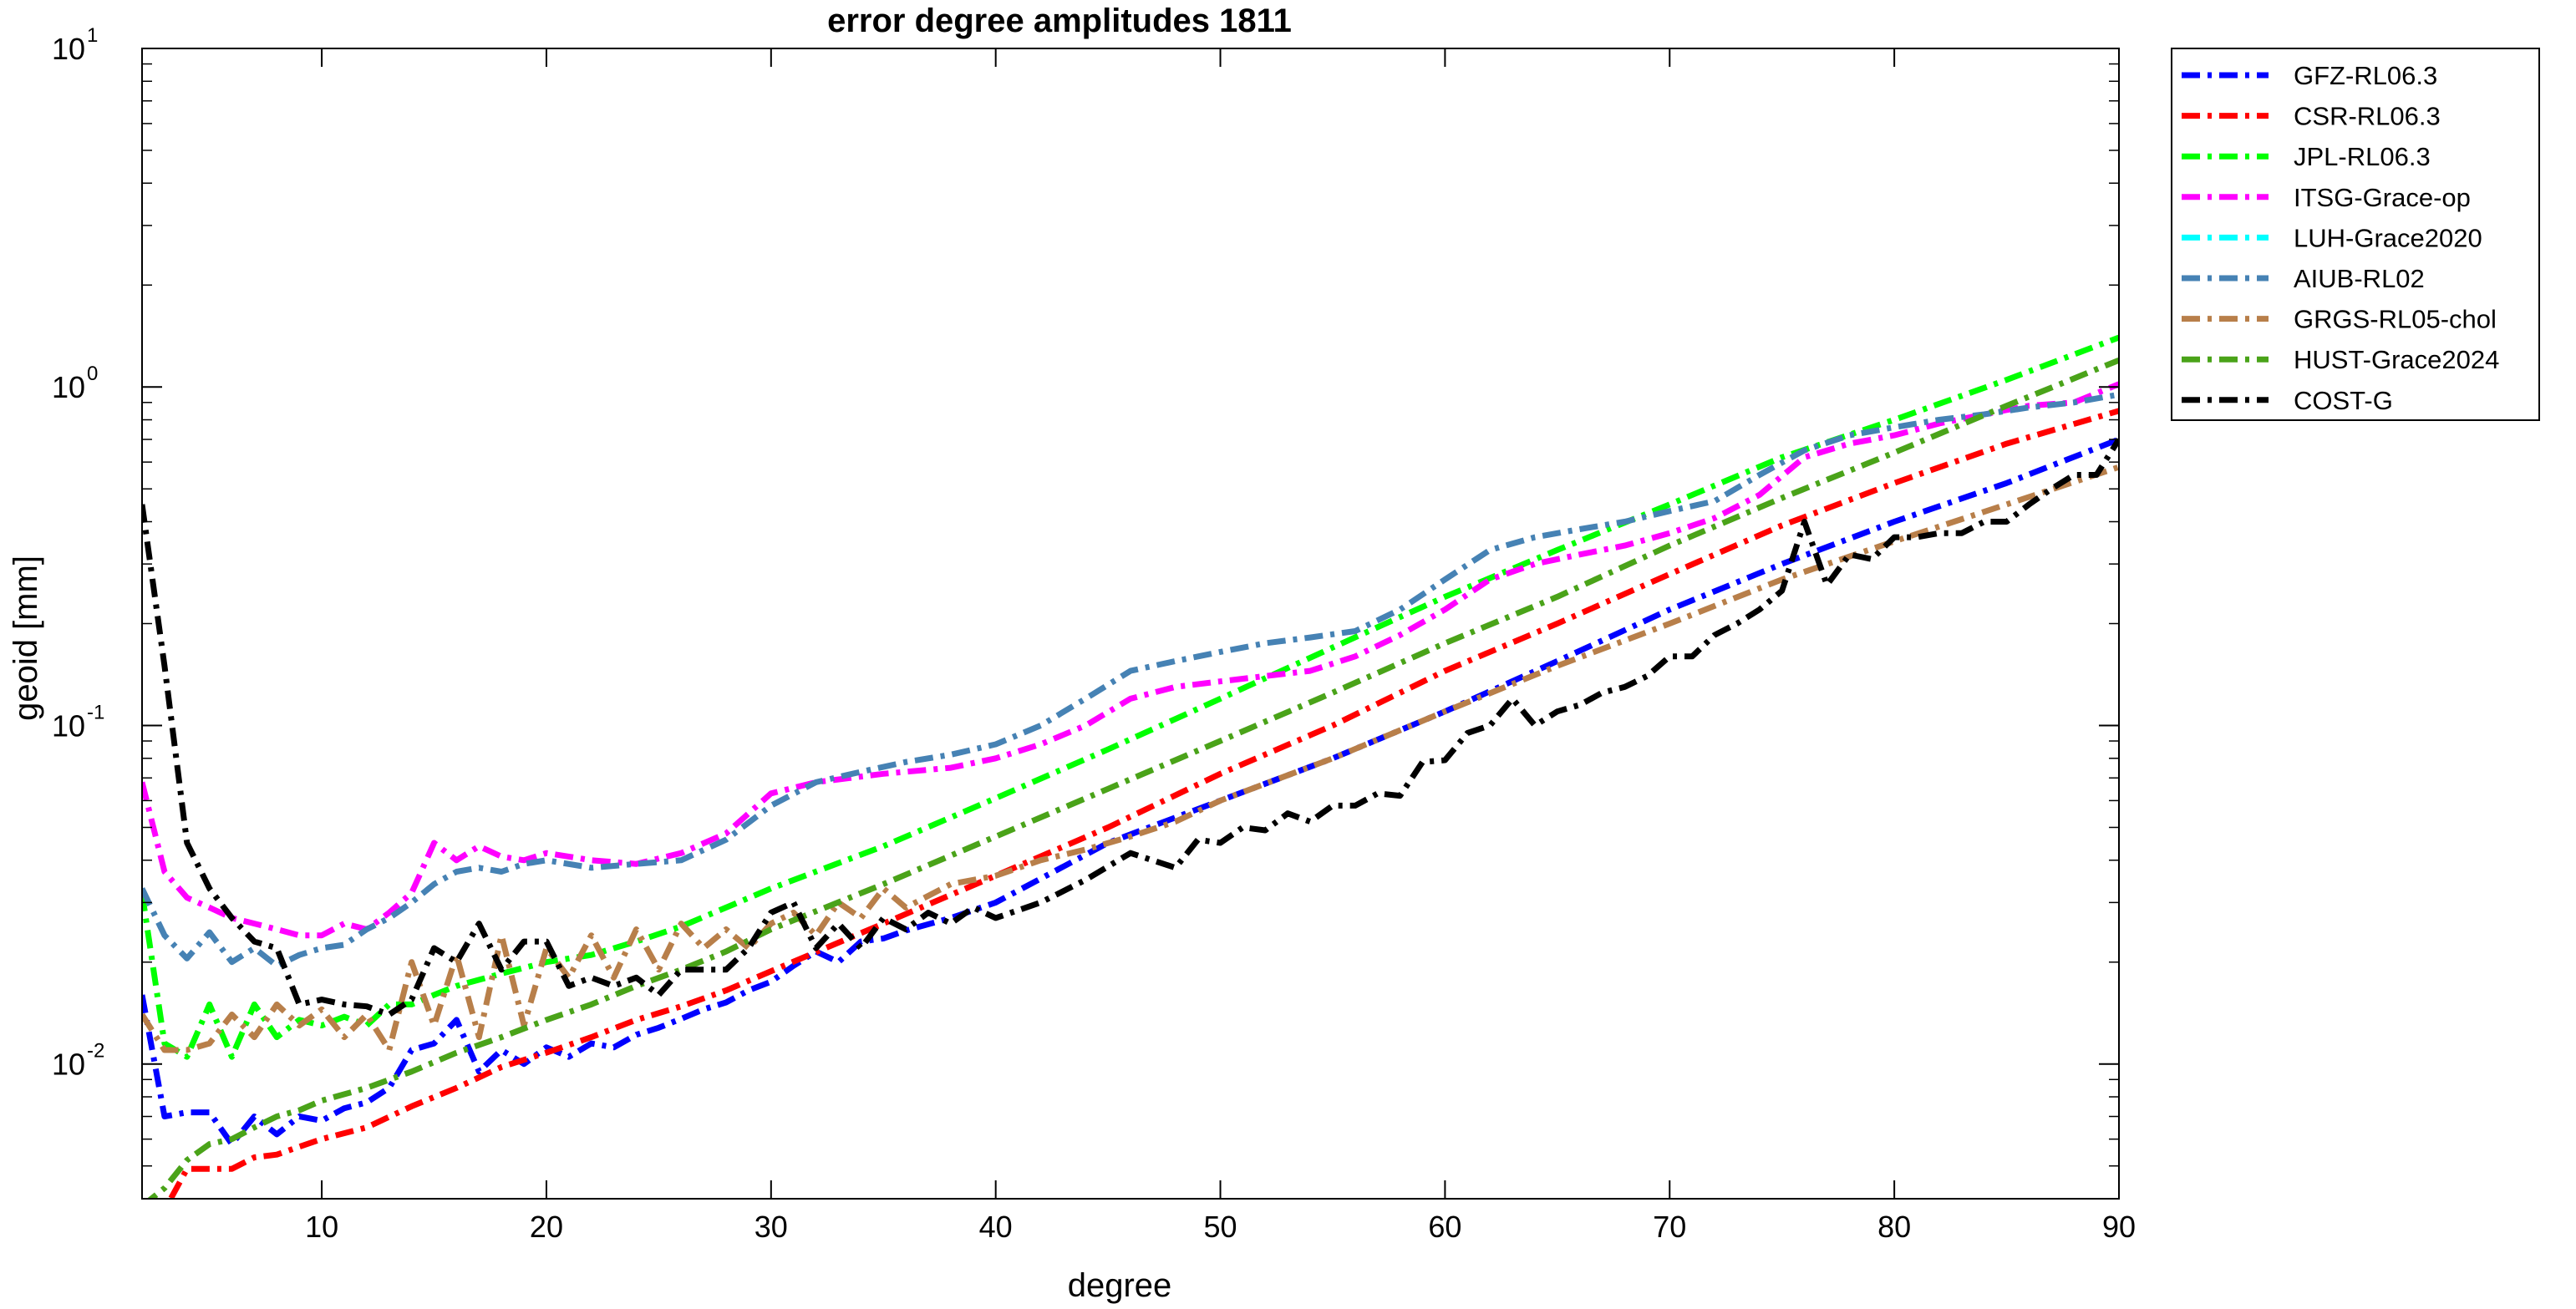 Image resolution: width=2576 pixels, height=1309 pixels. I want to click on x-tick-label: 80, so click(1894, 1227).